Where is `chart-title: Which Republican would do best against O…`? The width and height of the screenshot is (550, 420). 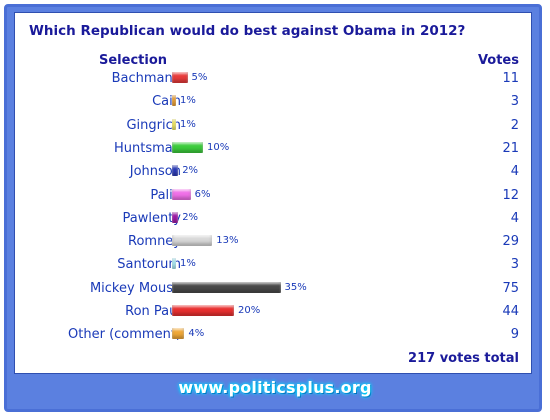
chart-title: Which Republican would do best against O… is located at coordinates (247, 31).